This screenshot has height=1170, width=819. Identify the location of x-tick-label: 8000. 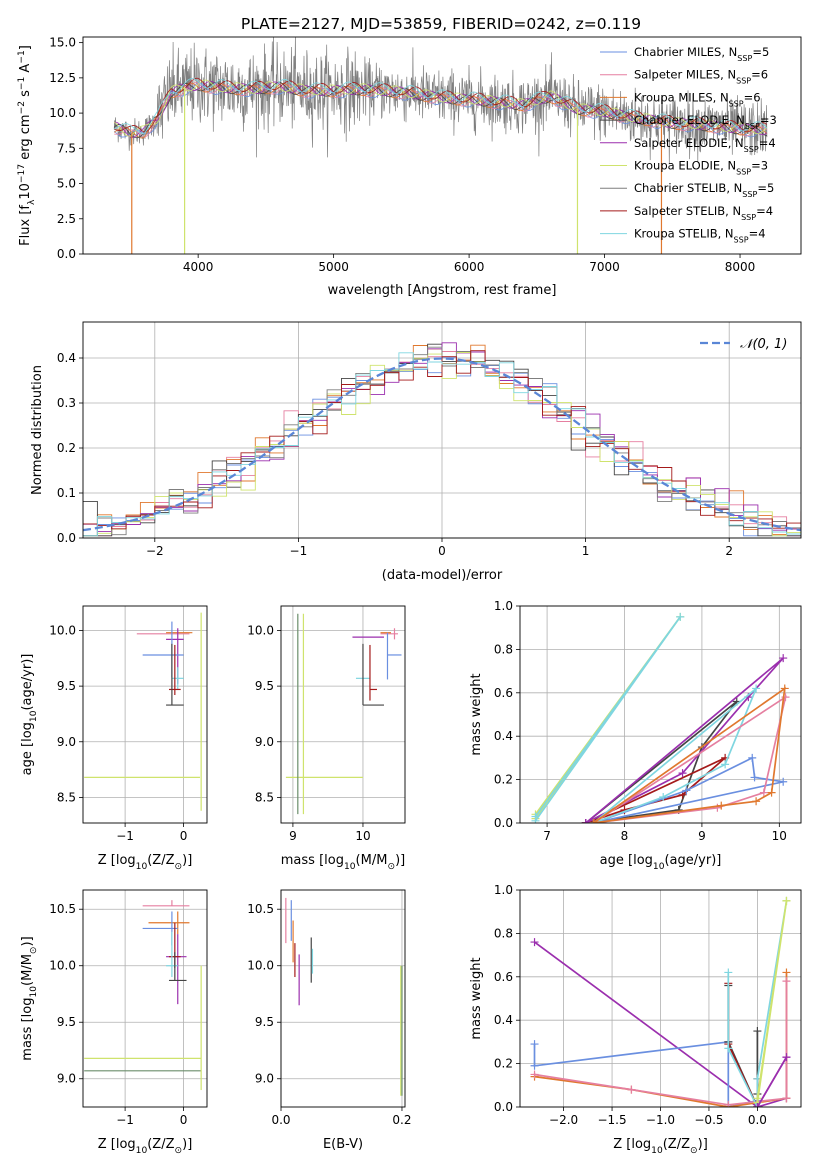
(740, 267).